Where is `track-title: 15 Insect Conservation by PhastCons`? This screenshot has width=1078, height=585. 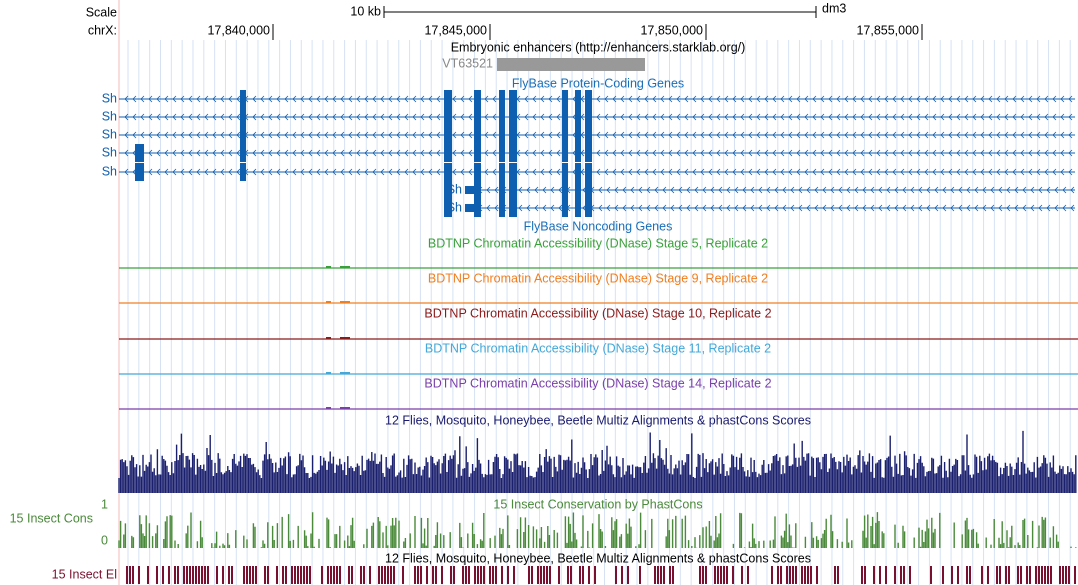
track-title: 15 Insect Conservation by PhastCons is located at coordinates (597, 504).